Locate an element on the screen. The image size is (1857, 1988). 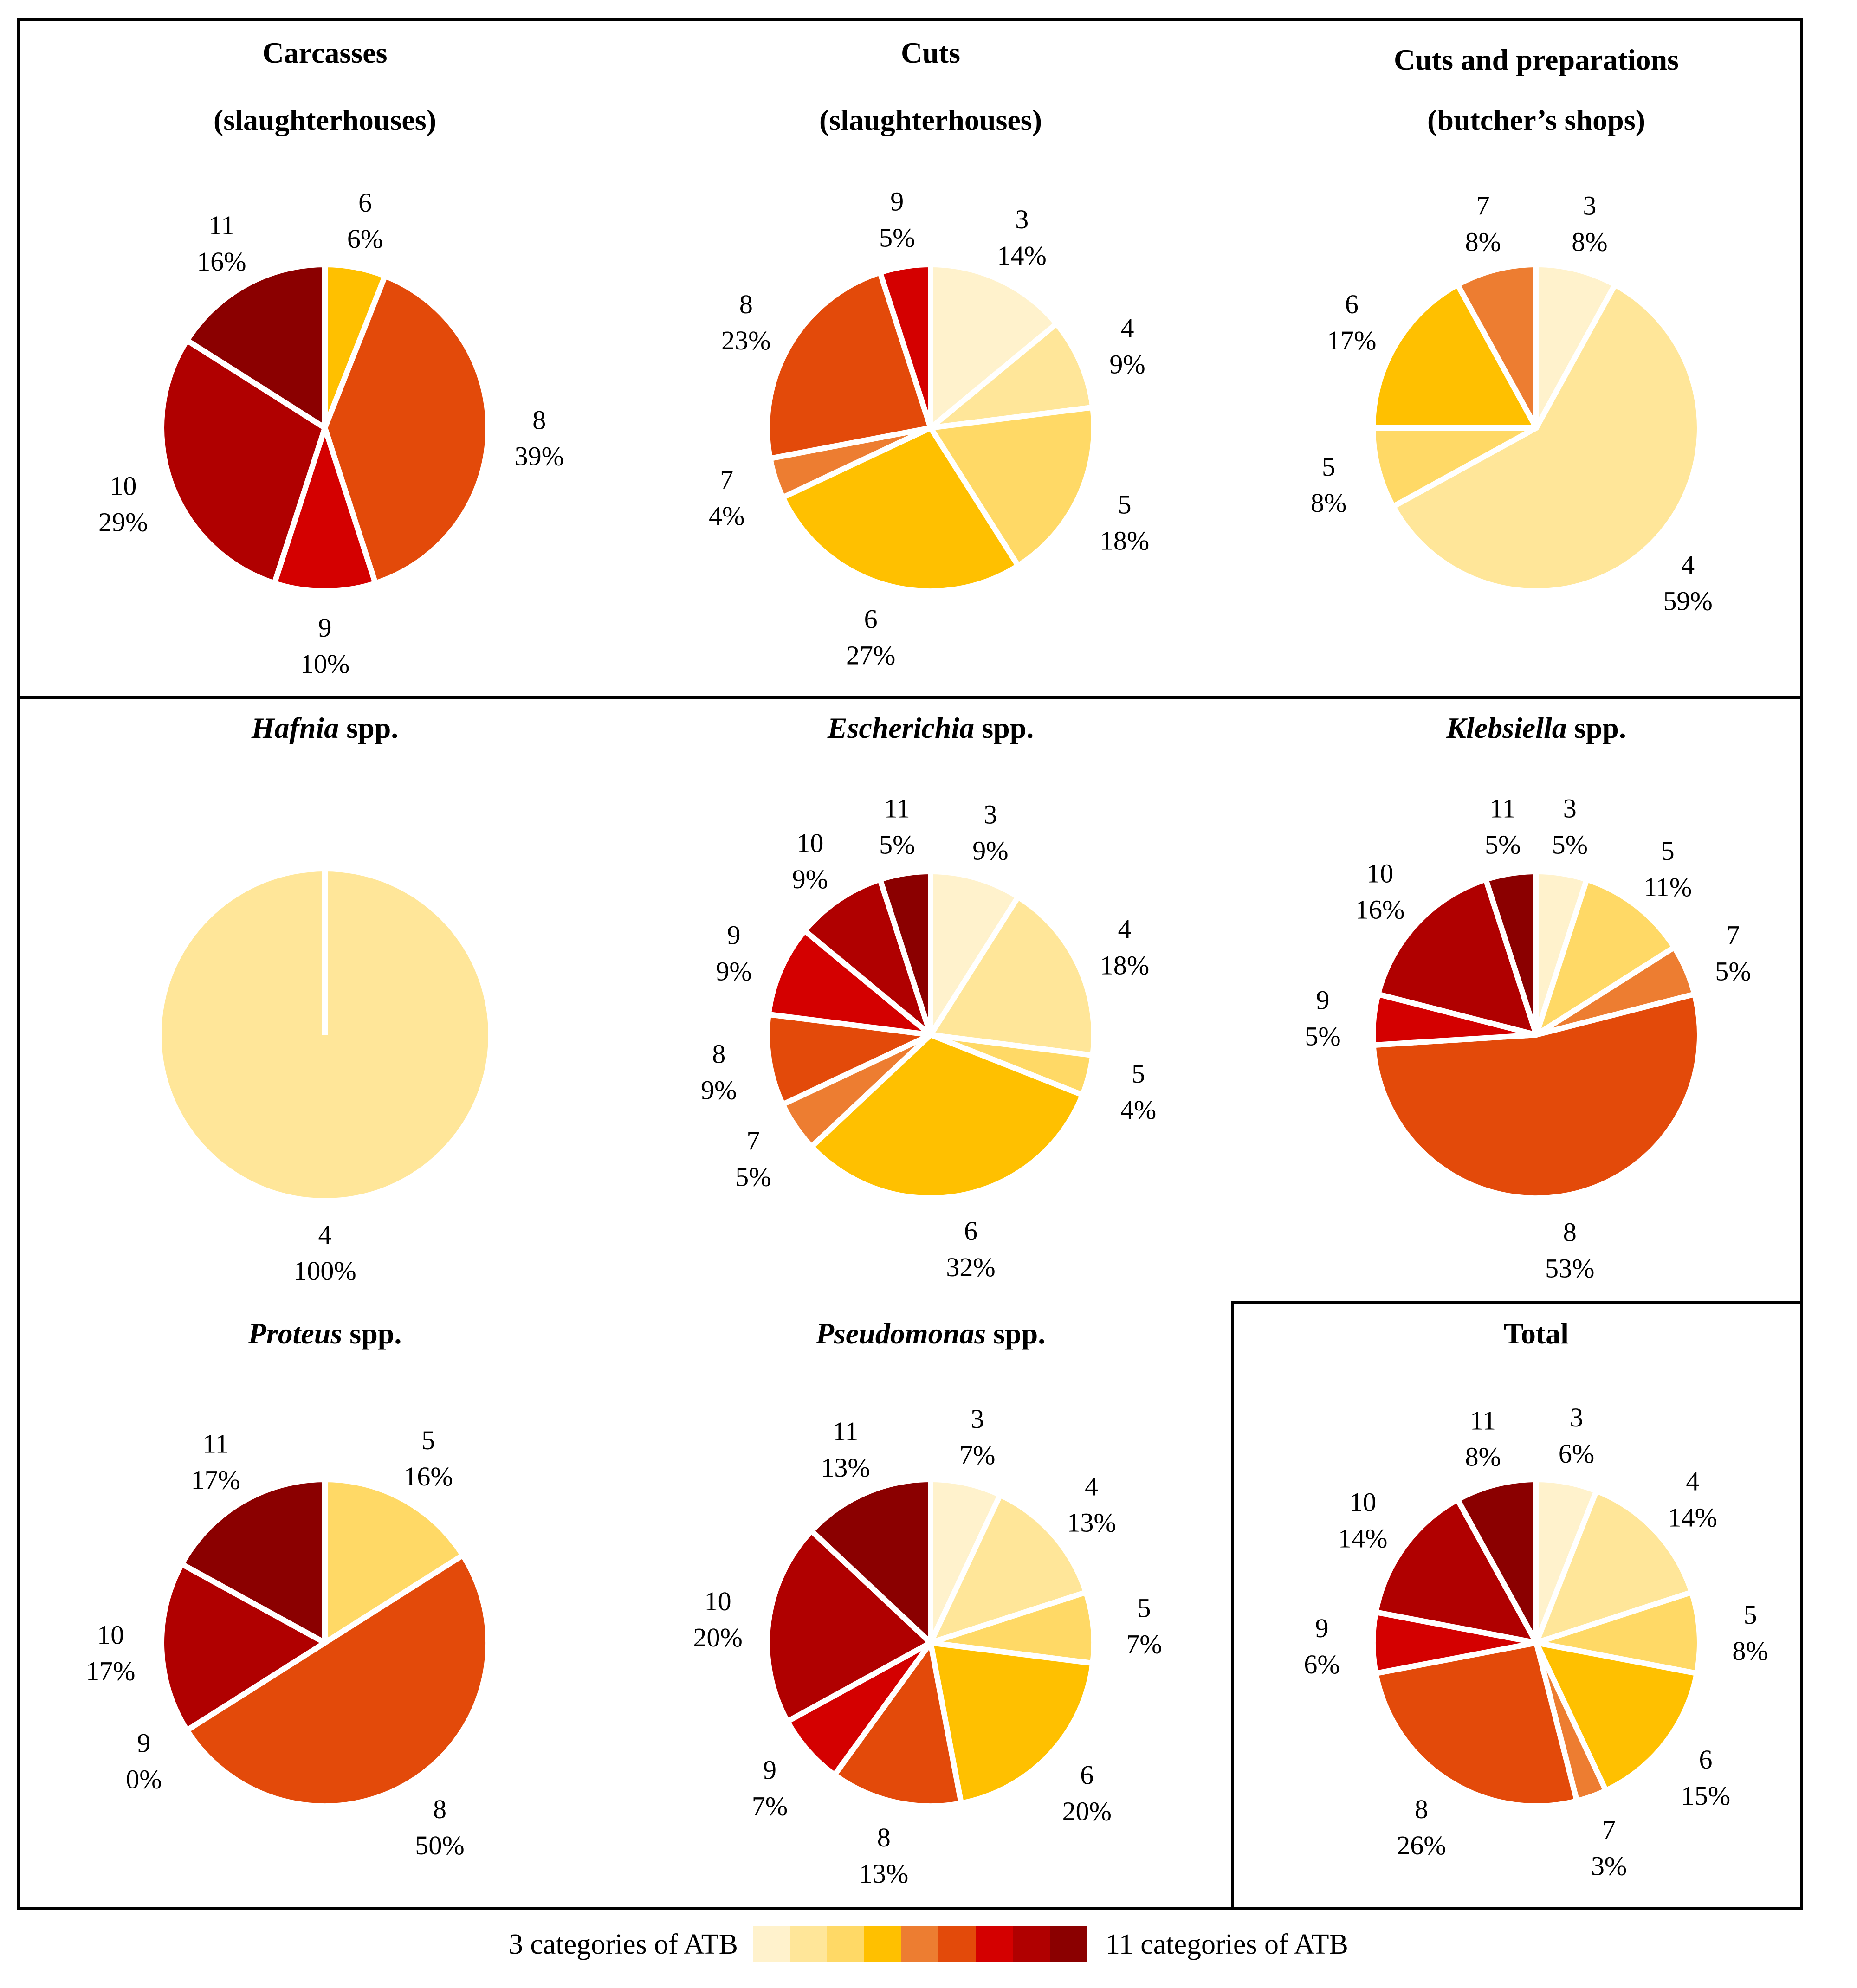
slice-label-percent: 50% is located at coordinates (439, 1845).